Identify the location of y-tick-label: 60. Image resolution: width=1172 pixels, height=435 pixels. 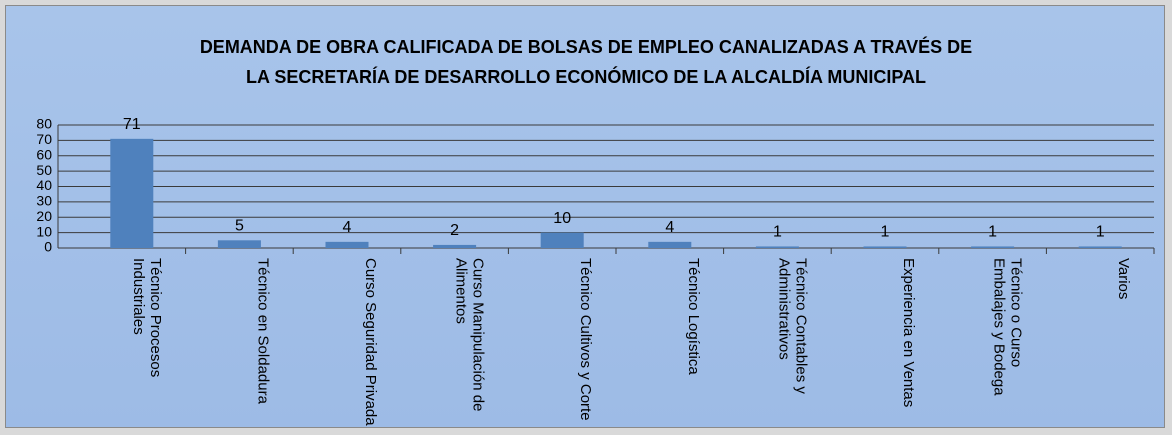
(44, 154).